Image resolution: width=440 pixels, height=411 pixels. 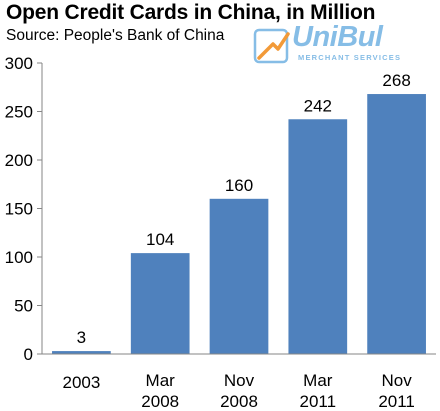 I want to click on x-tick-label: 2003, so click(x=81, y=382).